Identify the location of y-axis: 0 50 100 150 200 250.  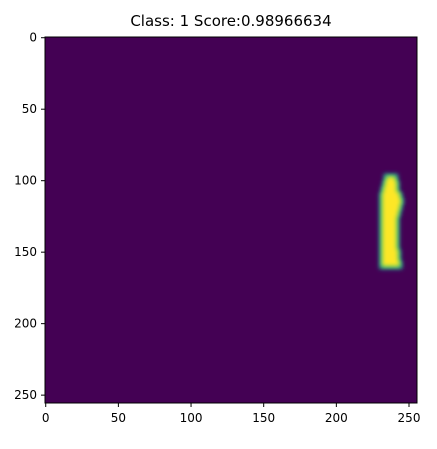
(29, 216).